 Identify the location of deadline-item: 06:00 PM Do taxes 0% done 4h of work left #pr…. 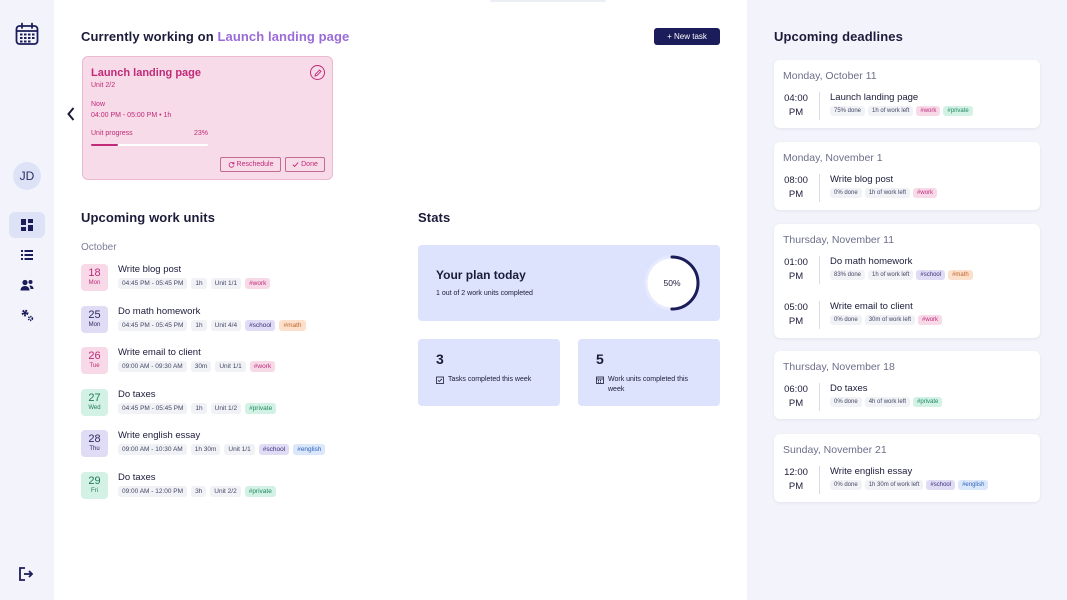
(907, 398).